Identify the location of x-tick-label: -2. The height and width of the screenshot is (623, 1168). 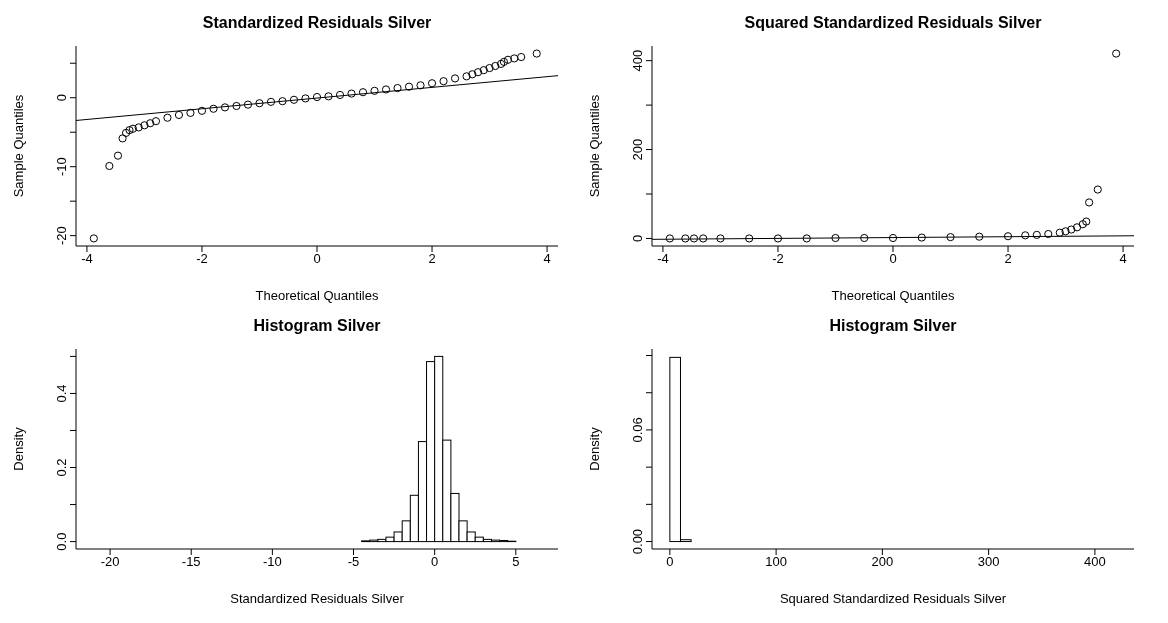
(778, 259).